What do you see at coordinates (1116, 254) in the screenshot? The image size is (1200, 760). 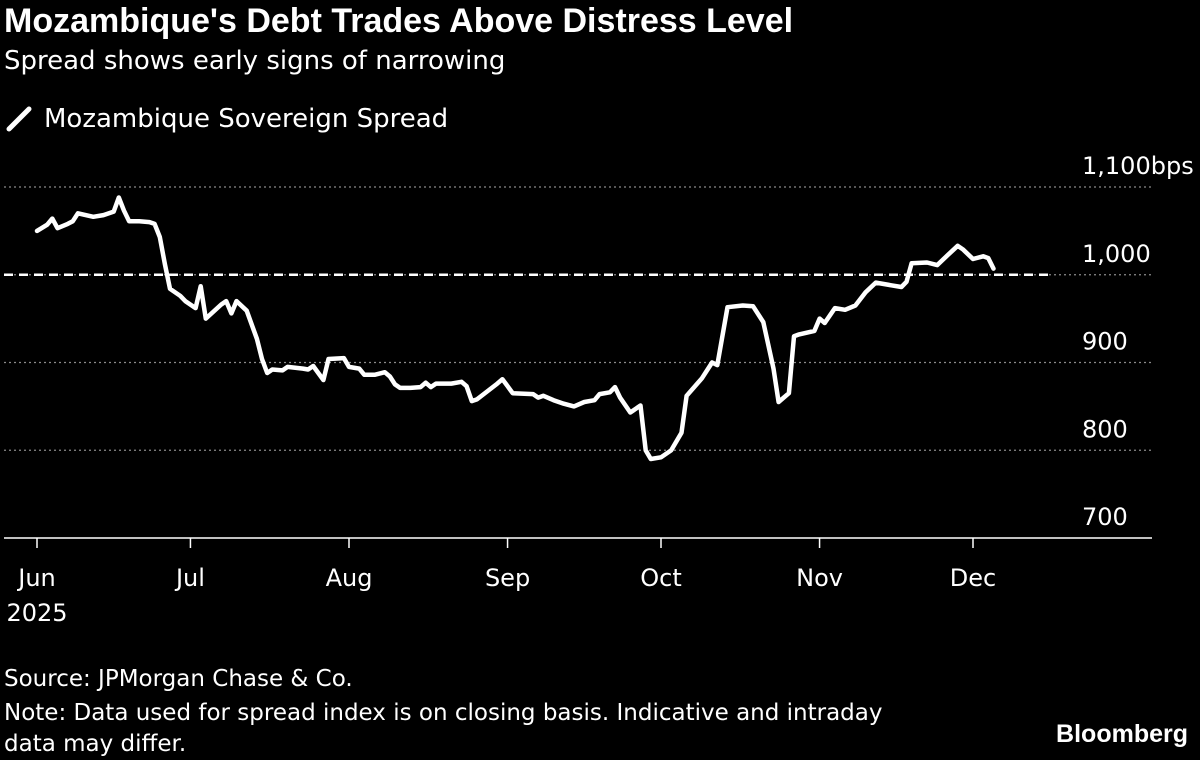 I see `y-tick-label: 1,000` at bounding box center [1116, 254].